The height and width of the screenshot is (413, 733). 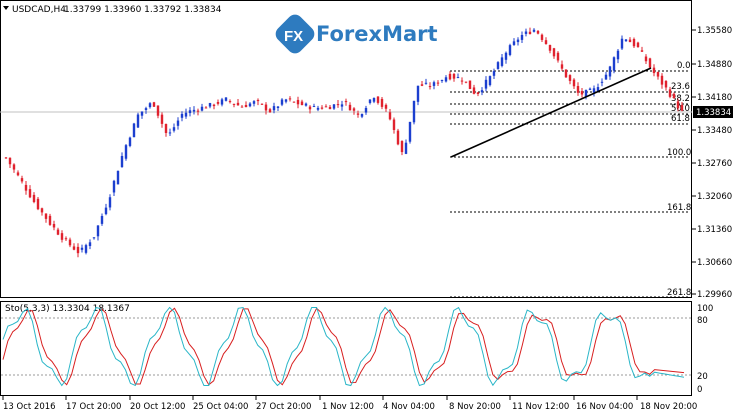 I want to click on time-tick-label: 1 Nov 12:00, so click(x=348, y=407).